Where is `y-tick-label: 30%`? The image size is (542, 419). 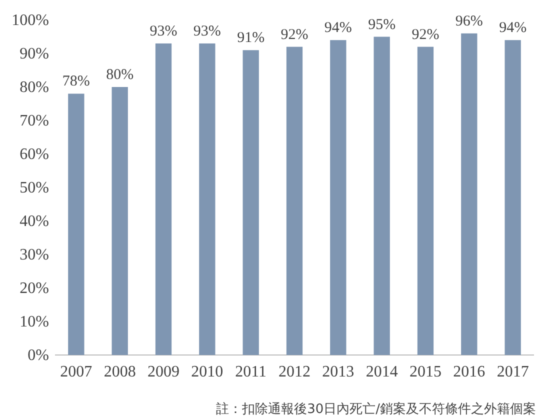
y-tick-label: 30% is located at coordinates (34, 255).